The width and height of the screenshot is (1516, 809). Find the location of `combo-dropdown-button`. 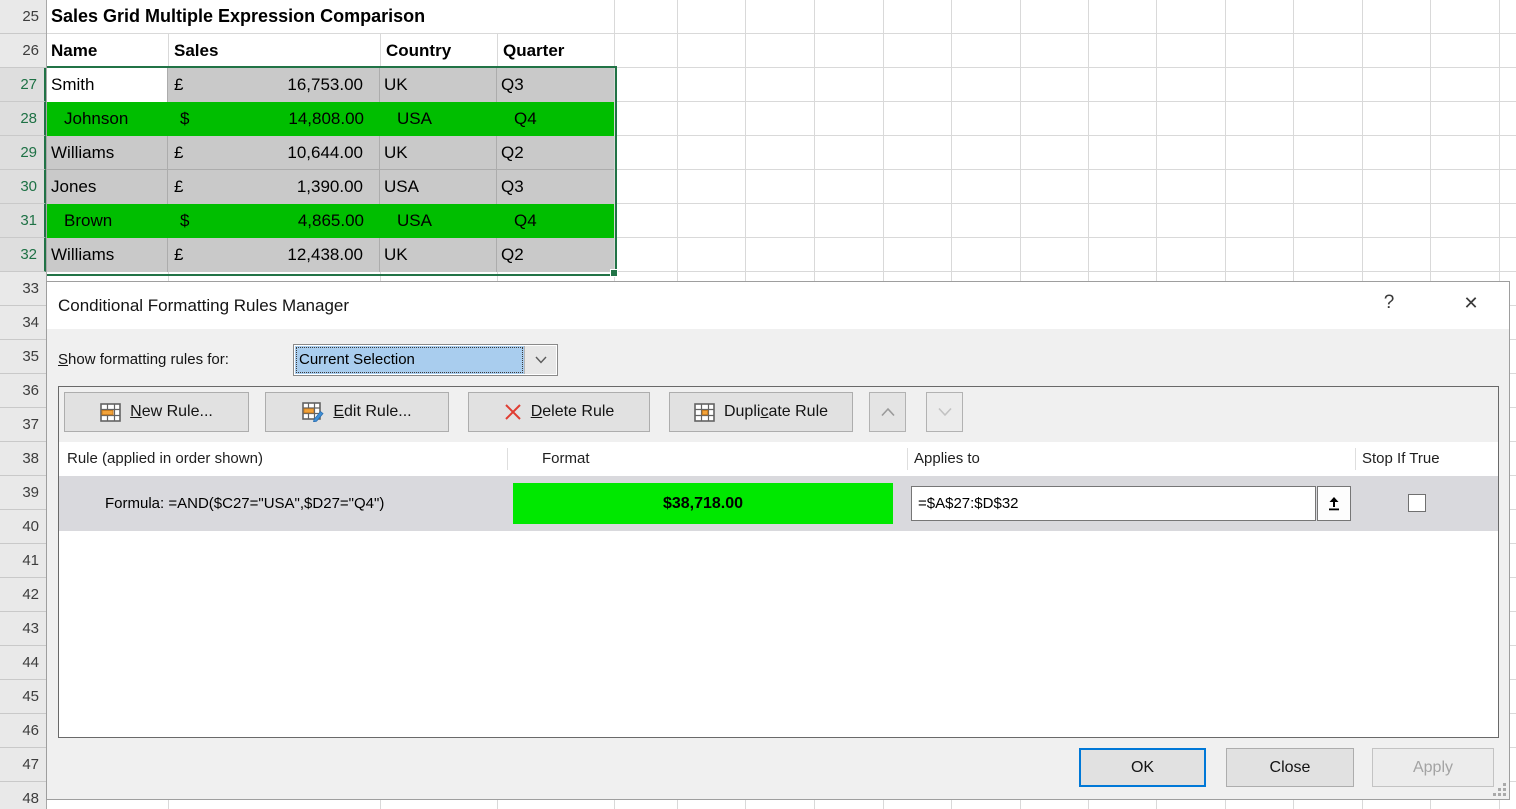

combo-dropdown-button is located at coordinates (540, 360).